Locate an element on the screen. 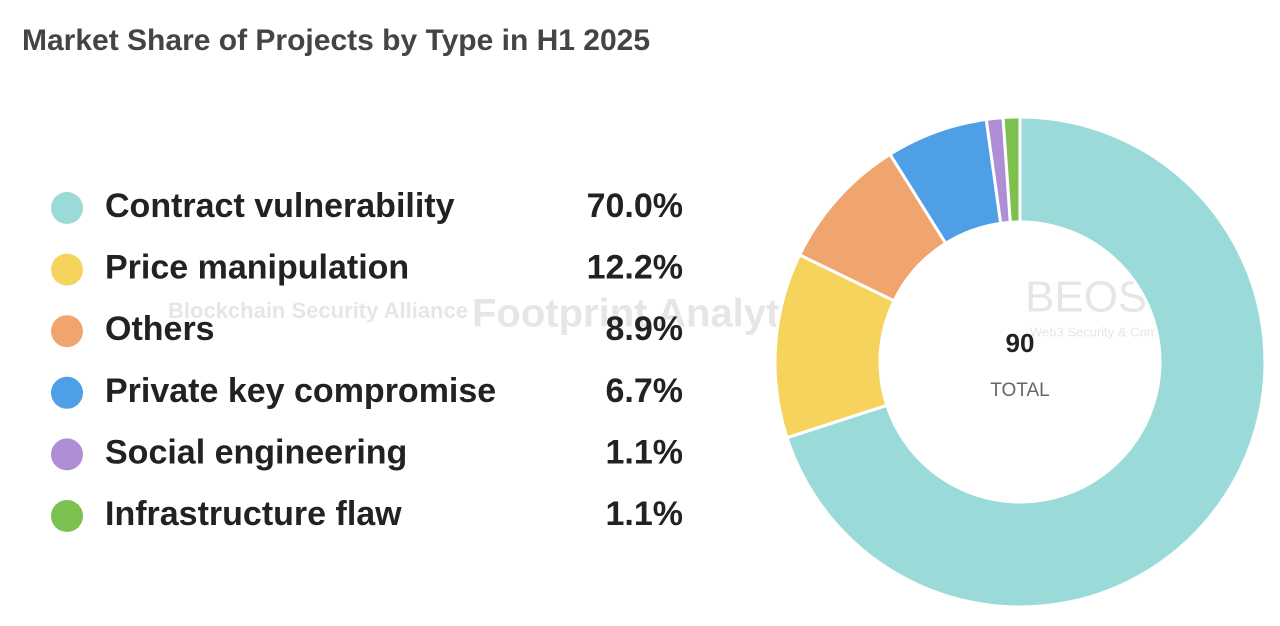  legend-label: Infrastructure flaw is located at coordinates (253, 514).